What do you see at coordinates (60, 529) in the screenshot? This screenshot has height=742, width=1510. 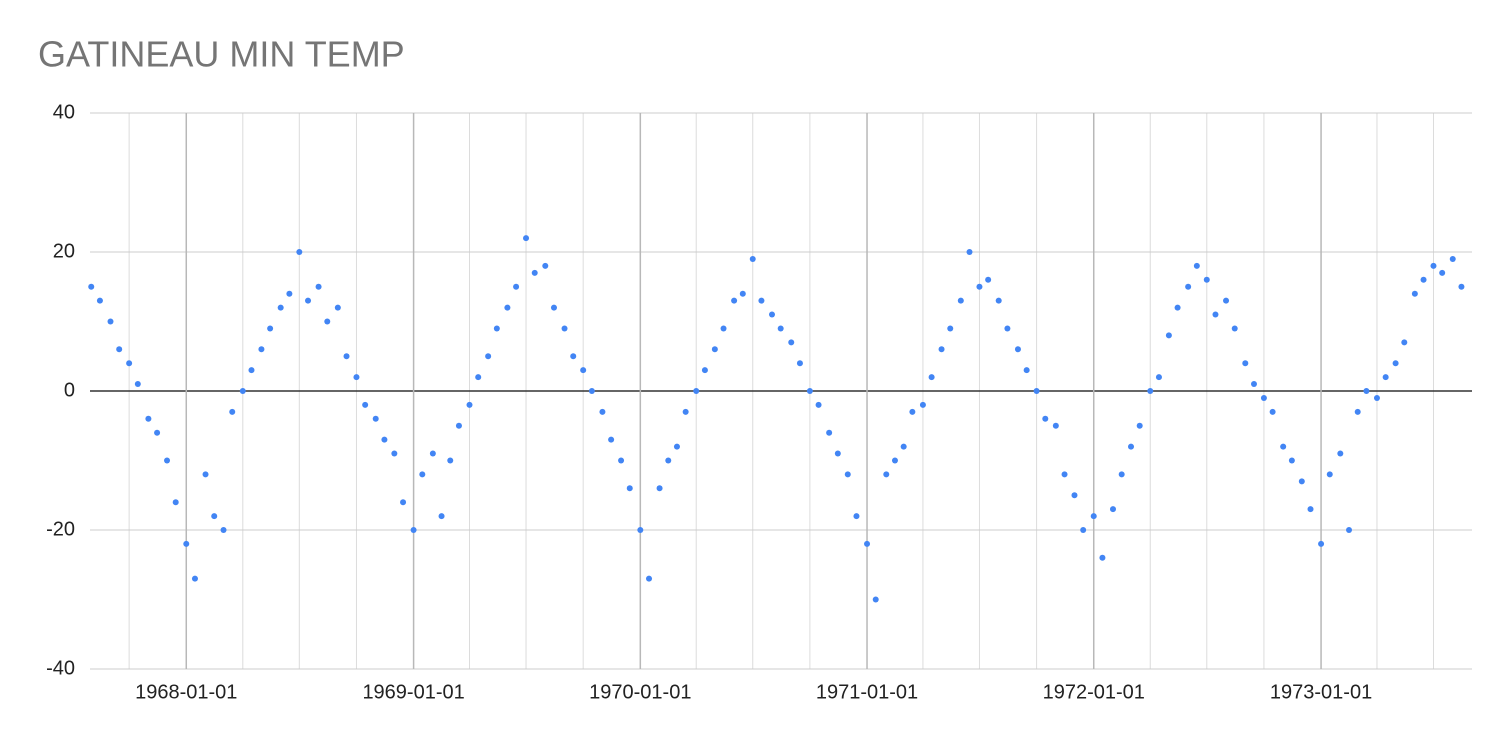 I see `y-tick-label: -20` at bounding box center [60, 529].